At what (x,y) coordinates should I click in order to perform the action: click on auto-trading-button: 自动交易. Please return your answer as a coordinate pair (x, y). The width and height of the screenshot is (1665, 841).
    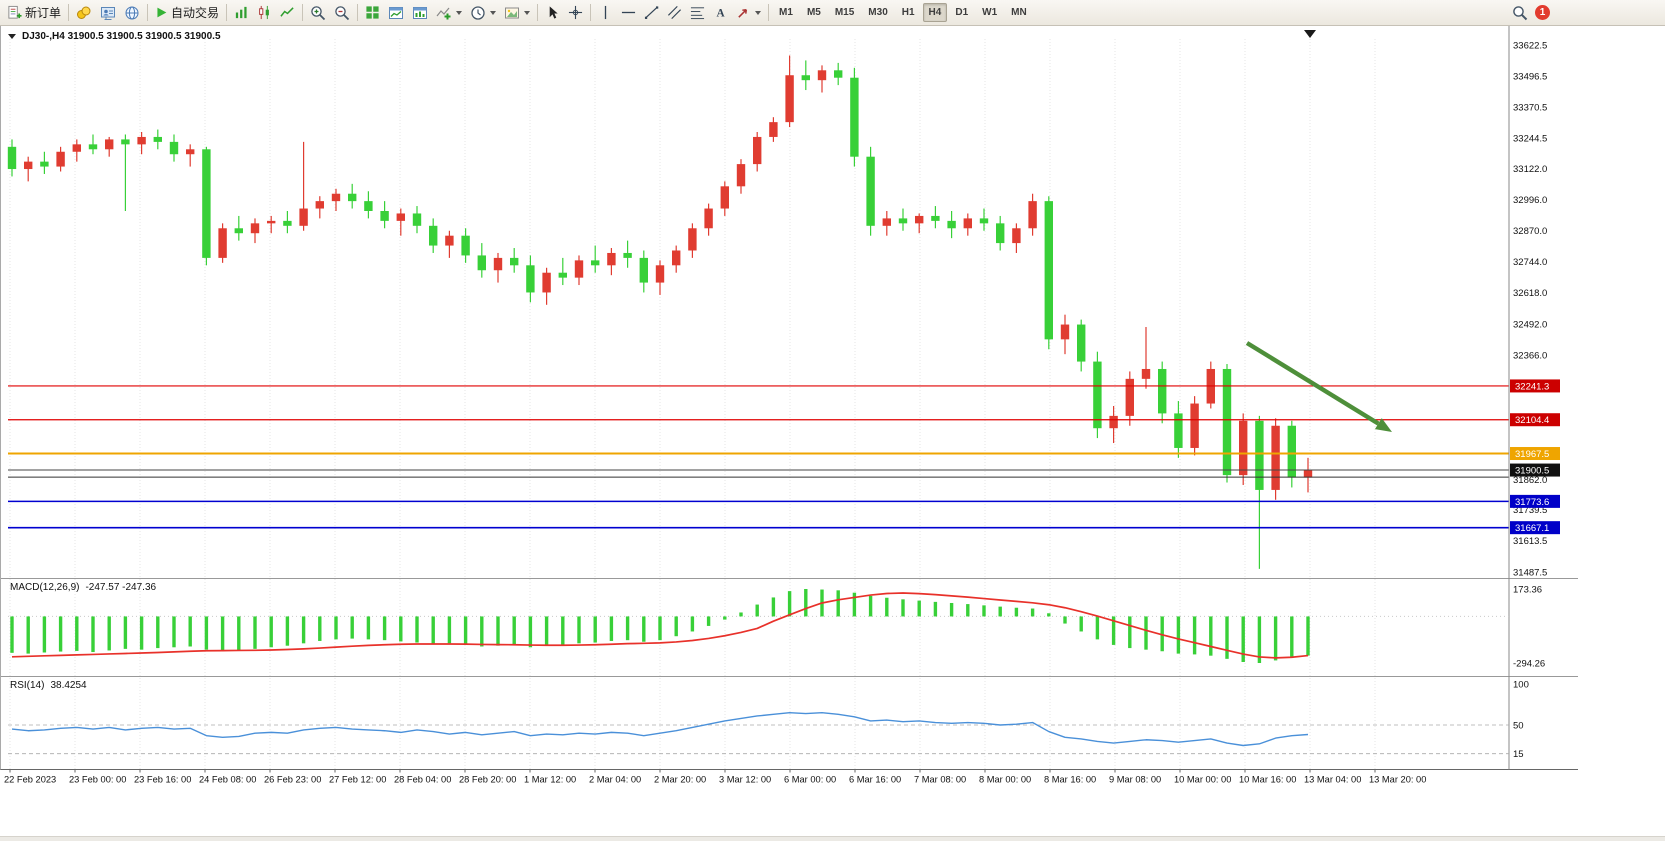
    Looking at the image, I should click on (187, 12).